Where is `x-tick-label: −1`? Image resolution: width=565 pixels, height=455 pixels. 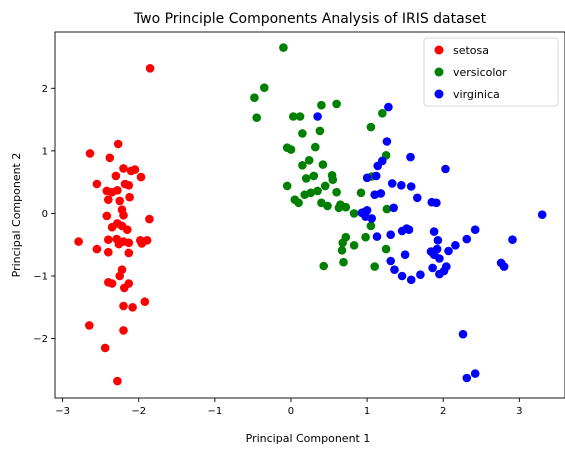
x-tick-label: −1 is located at coordinates (214, 411).